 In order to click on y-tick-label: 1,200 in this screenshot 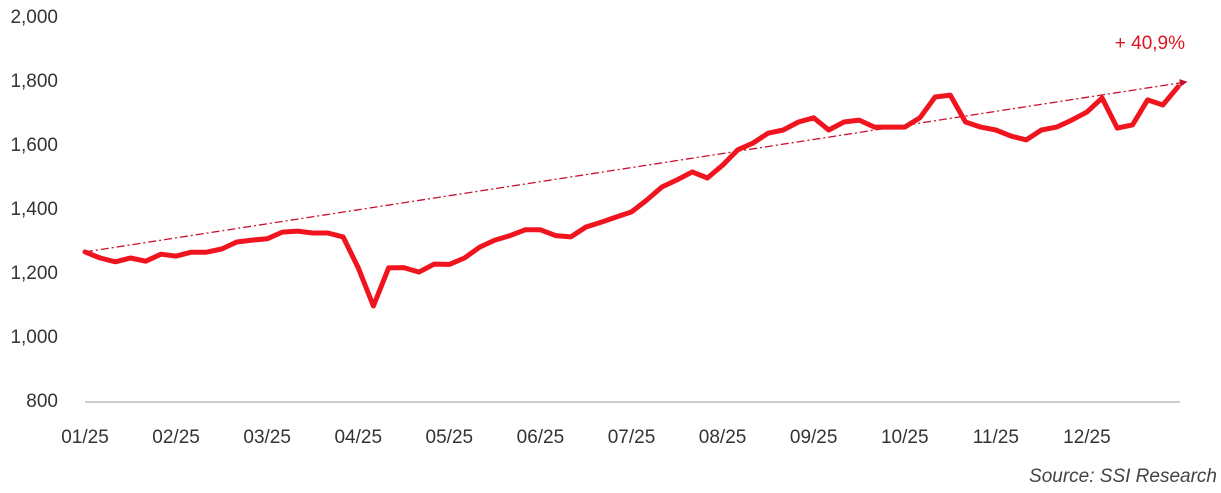, I will do `click(34, 273)`.